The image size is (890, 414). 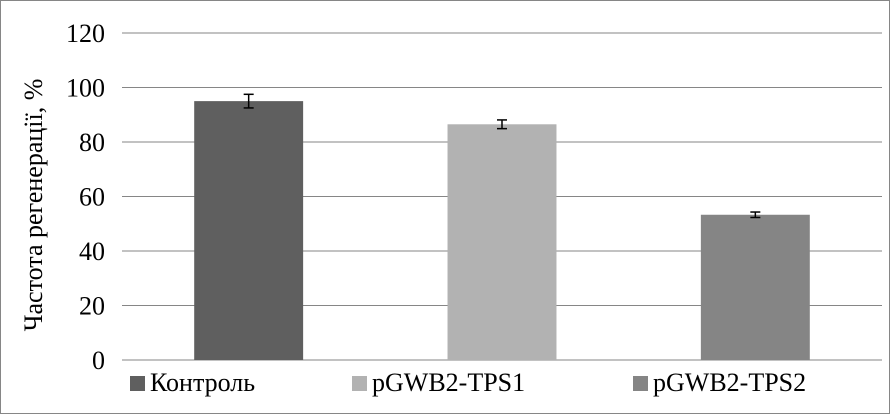 I want to click on y-tick-label: 120, so click(x=85, y=33).